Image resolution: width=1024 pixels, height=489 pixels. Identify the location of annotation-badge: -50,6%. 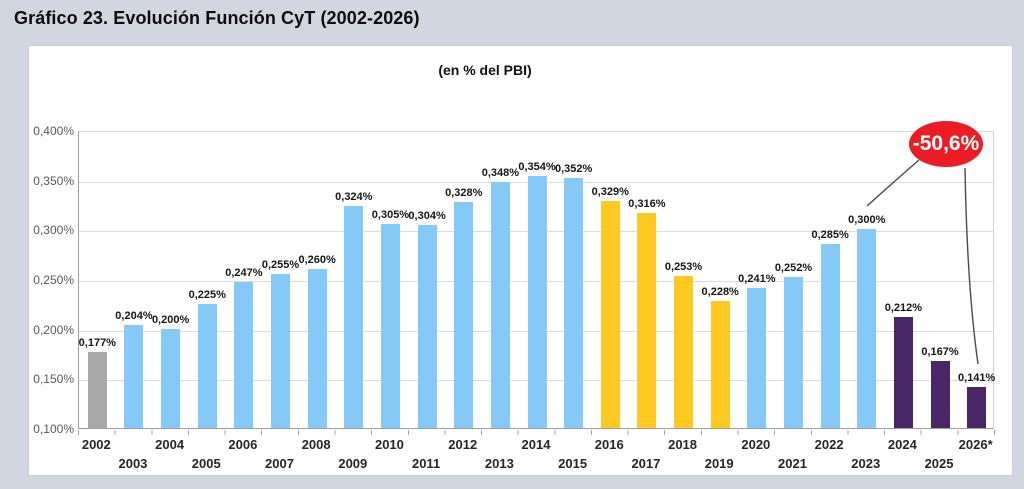
(946, 144).